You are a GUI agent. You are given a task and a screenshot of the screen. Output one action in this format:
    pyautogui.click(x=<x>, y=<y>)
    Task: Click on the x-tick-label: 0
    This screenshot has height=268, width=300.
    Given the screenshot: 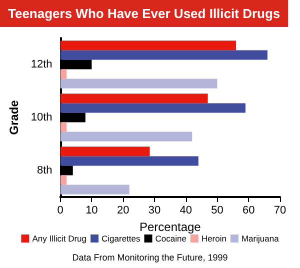 What is the action you would take?
    pyautogui.click(x=60, y=210)
    